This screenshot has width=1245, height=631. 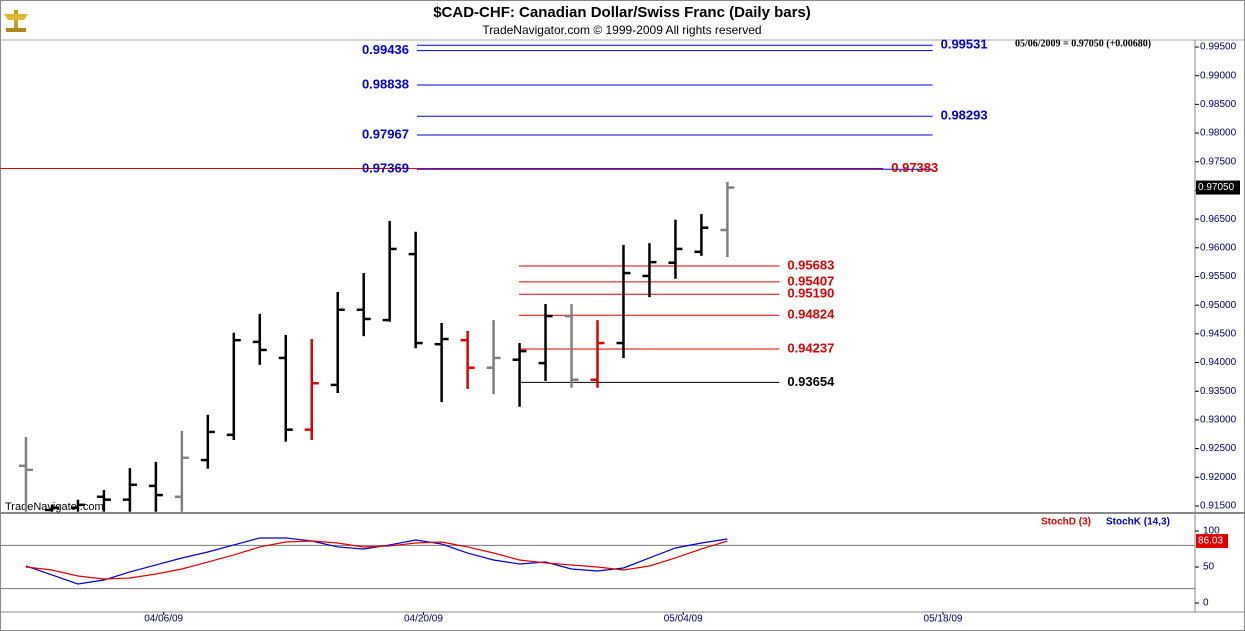 I want to click on level-label: 0.95683, so click(x=810, y=264).